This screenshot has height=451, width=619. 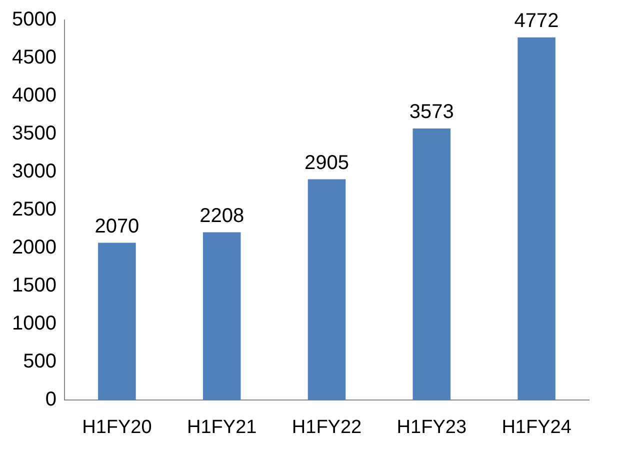 What do you see at coordinates (34, 209) in the screenshot?
I see `y-tick-label: 2500` at bounding box center [34, 209].